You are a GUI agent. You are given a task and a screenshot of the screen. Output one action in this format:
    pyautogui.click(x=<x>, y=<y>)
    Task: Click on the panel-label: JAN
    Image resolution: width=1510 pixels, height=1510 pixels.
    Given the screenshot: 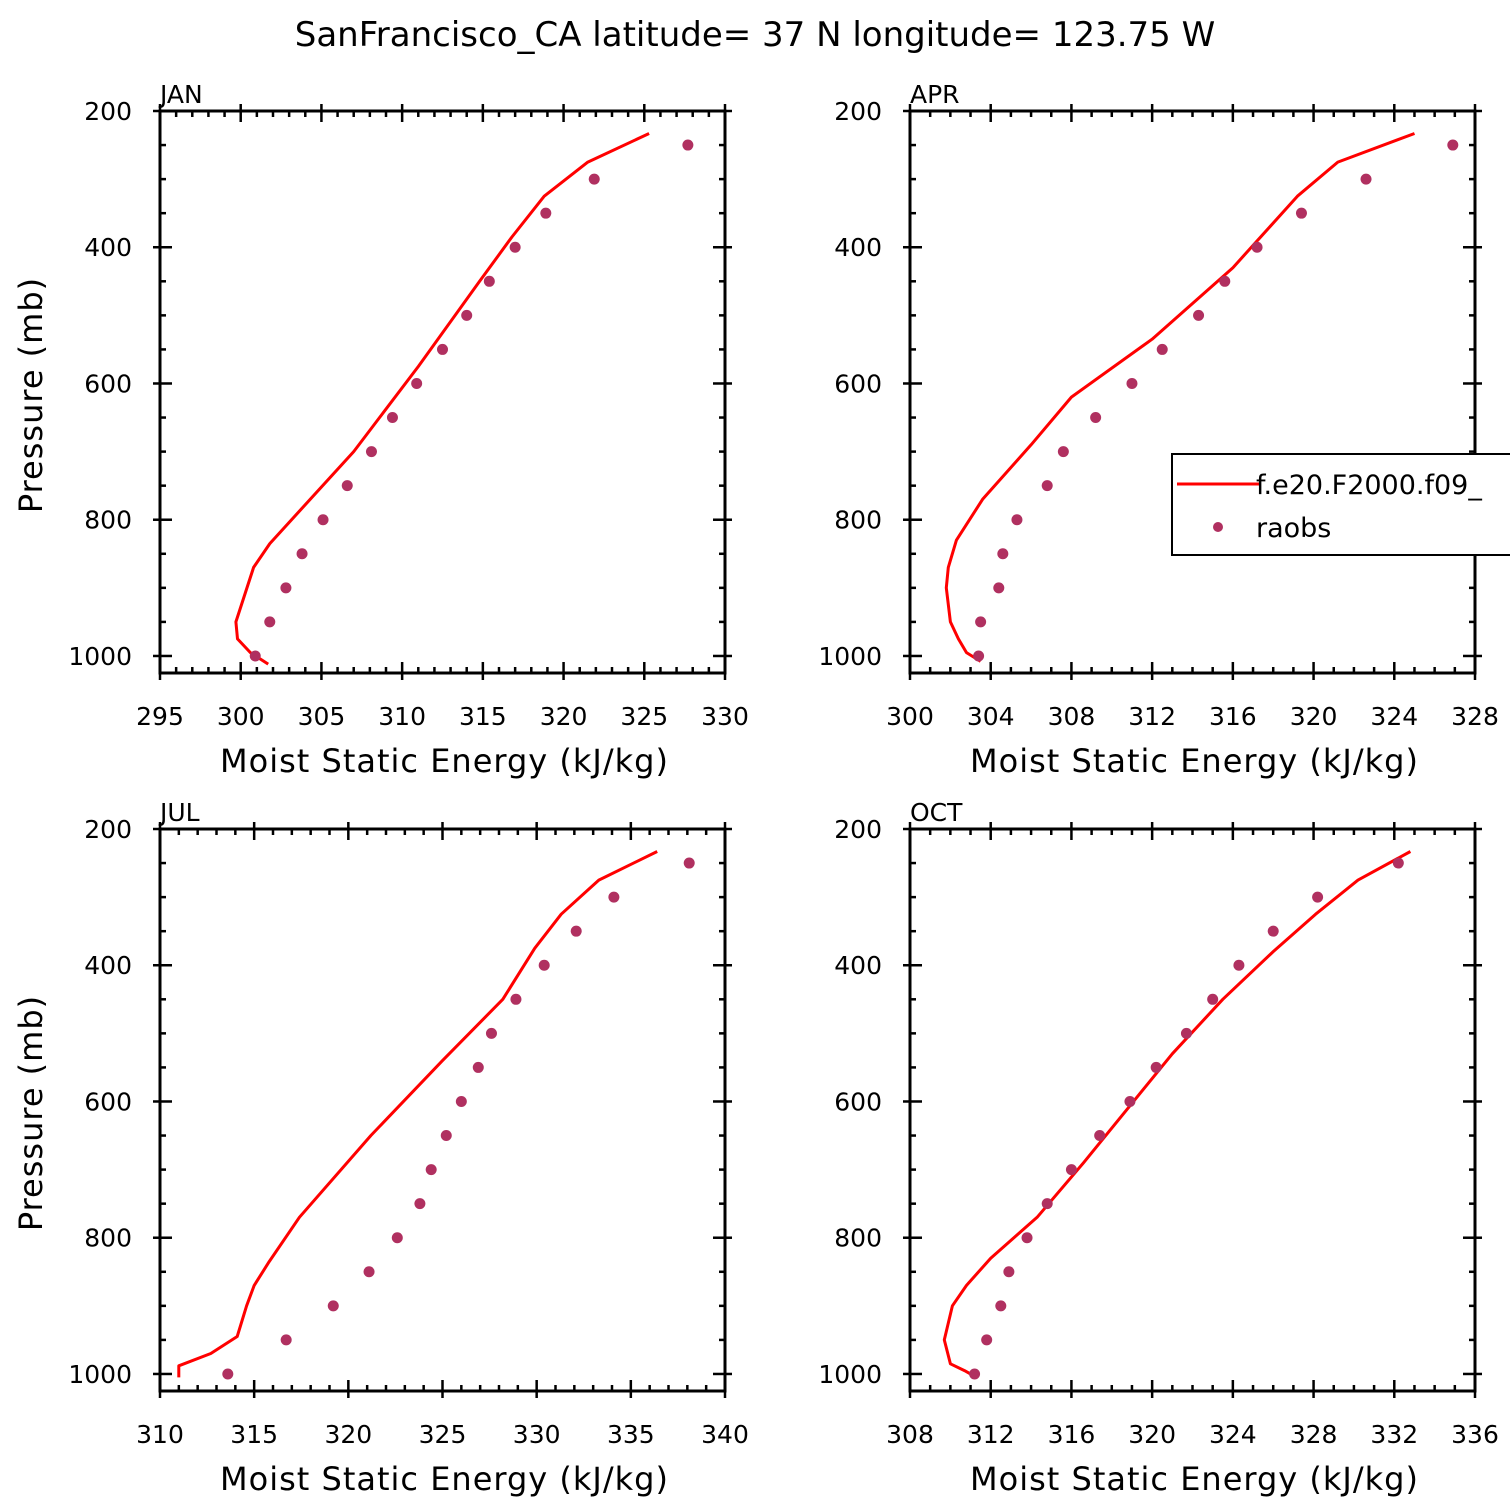 What is the action you would take?
    pyautogui.click(x=180, y=94)
    